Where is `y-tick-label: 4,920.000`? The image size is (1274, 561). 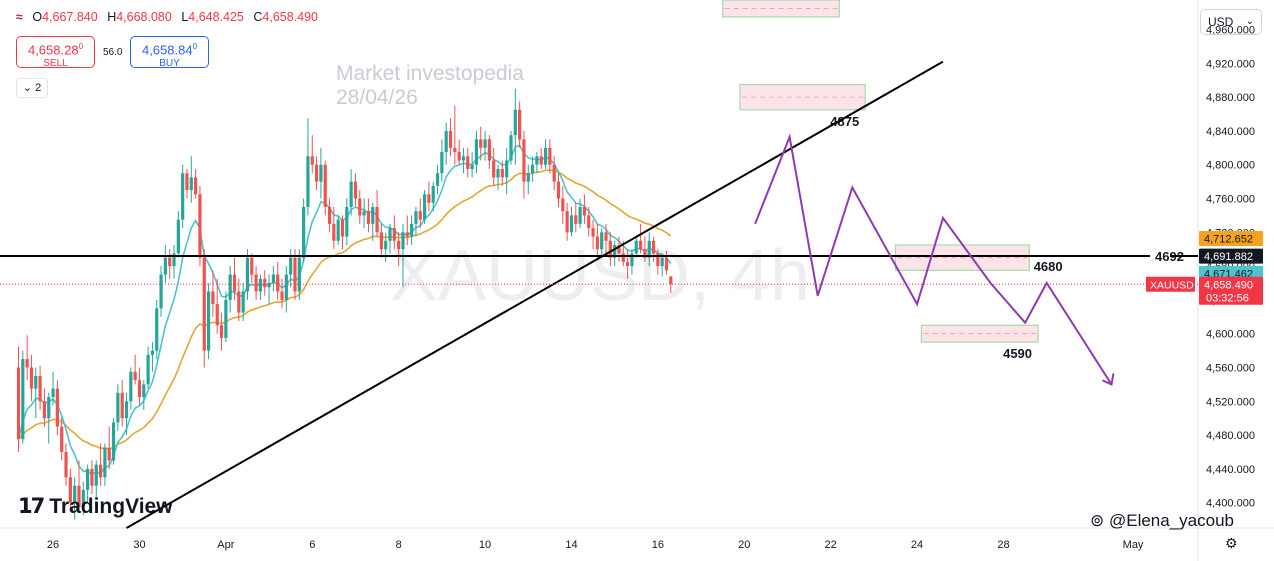
y-tick-label: 4,920.000 is located at coordinates (1230, 64).